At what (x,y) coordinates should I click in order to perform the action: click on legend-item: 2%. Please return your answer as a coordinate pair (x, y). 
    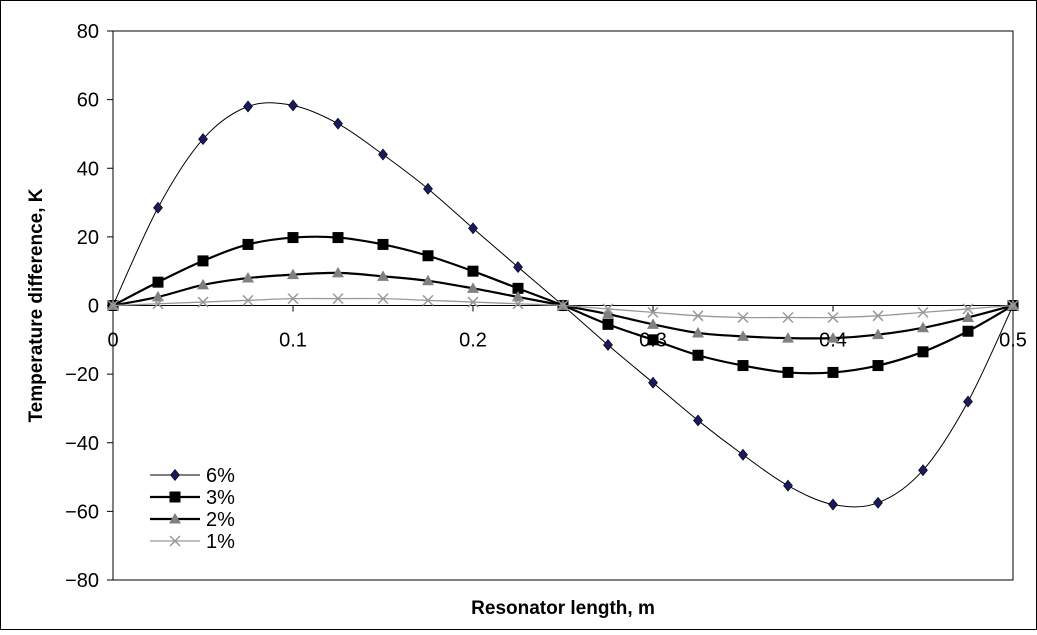
    Looking at the image, I should click on (192, 520).